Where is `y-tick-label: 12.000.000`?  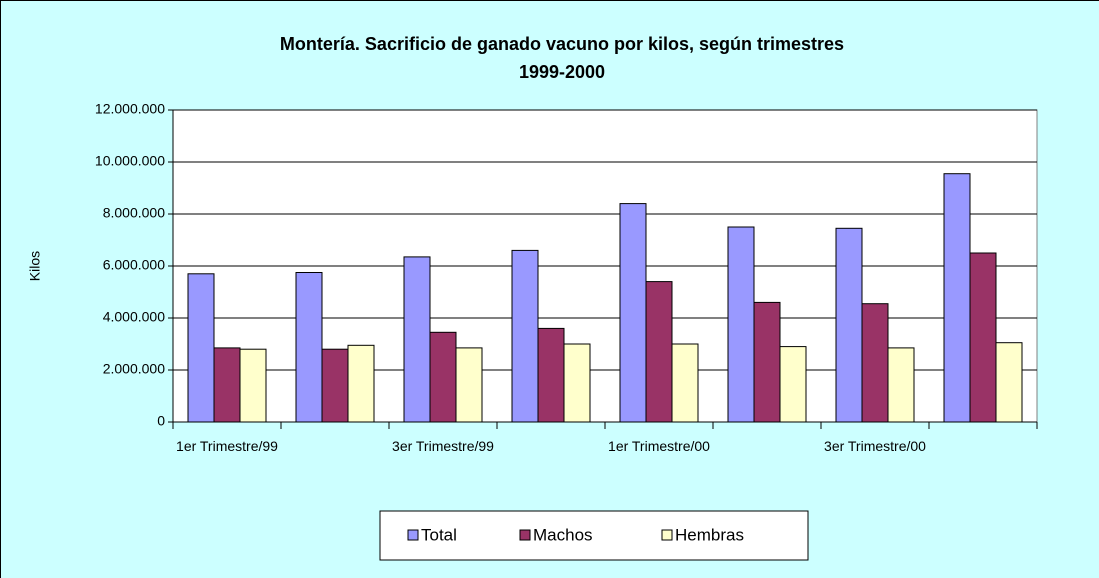
y-tick-label: 12.000.000 is located at coordinates (130, 109).